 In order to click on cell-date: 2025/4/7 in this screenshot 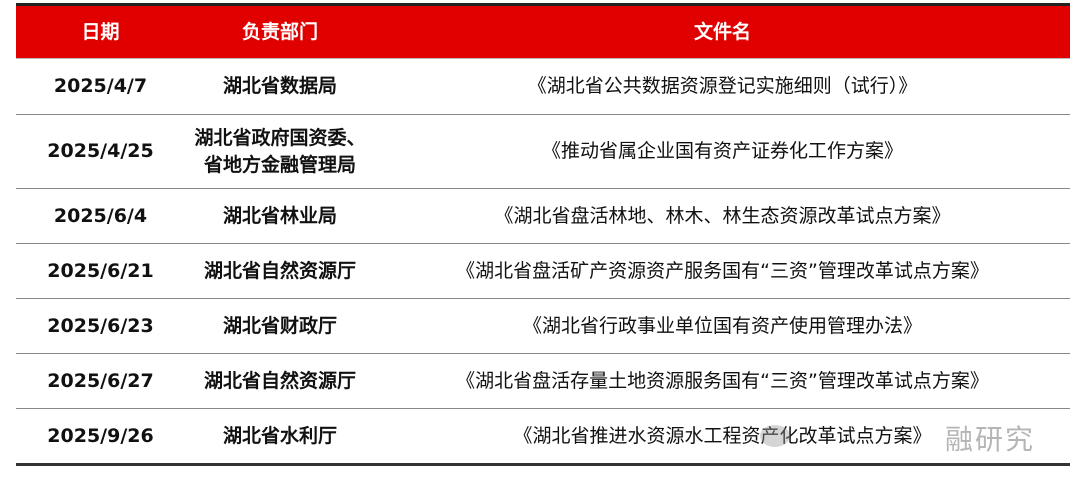, I will do `click(100, 86)`.